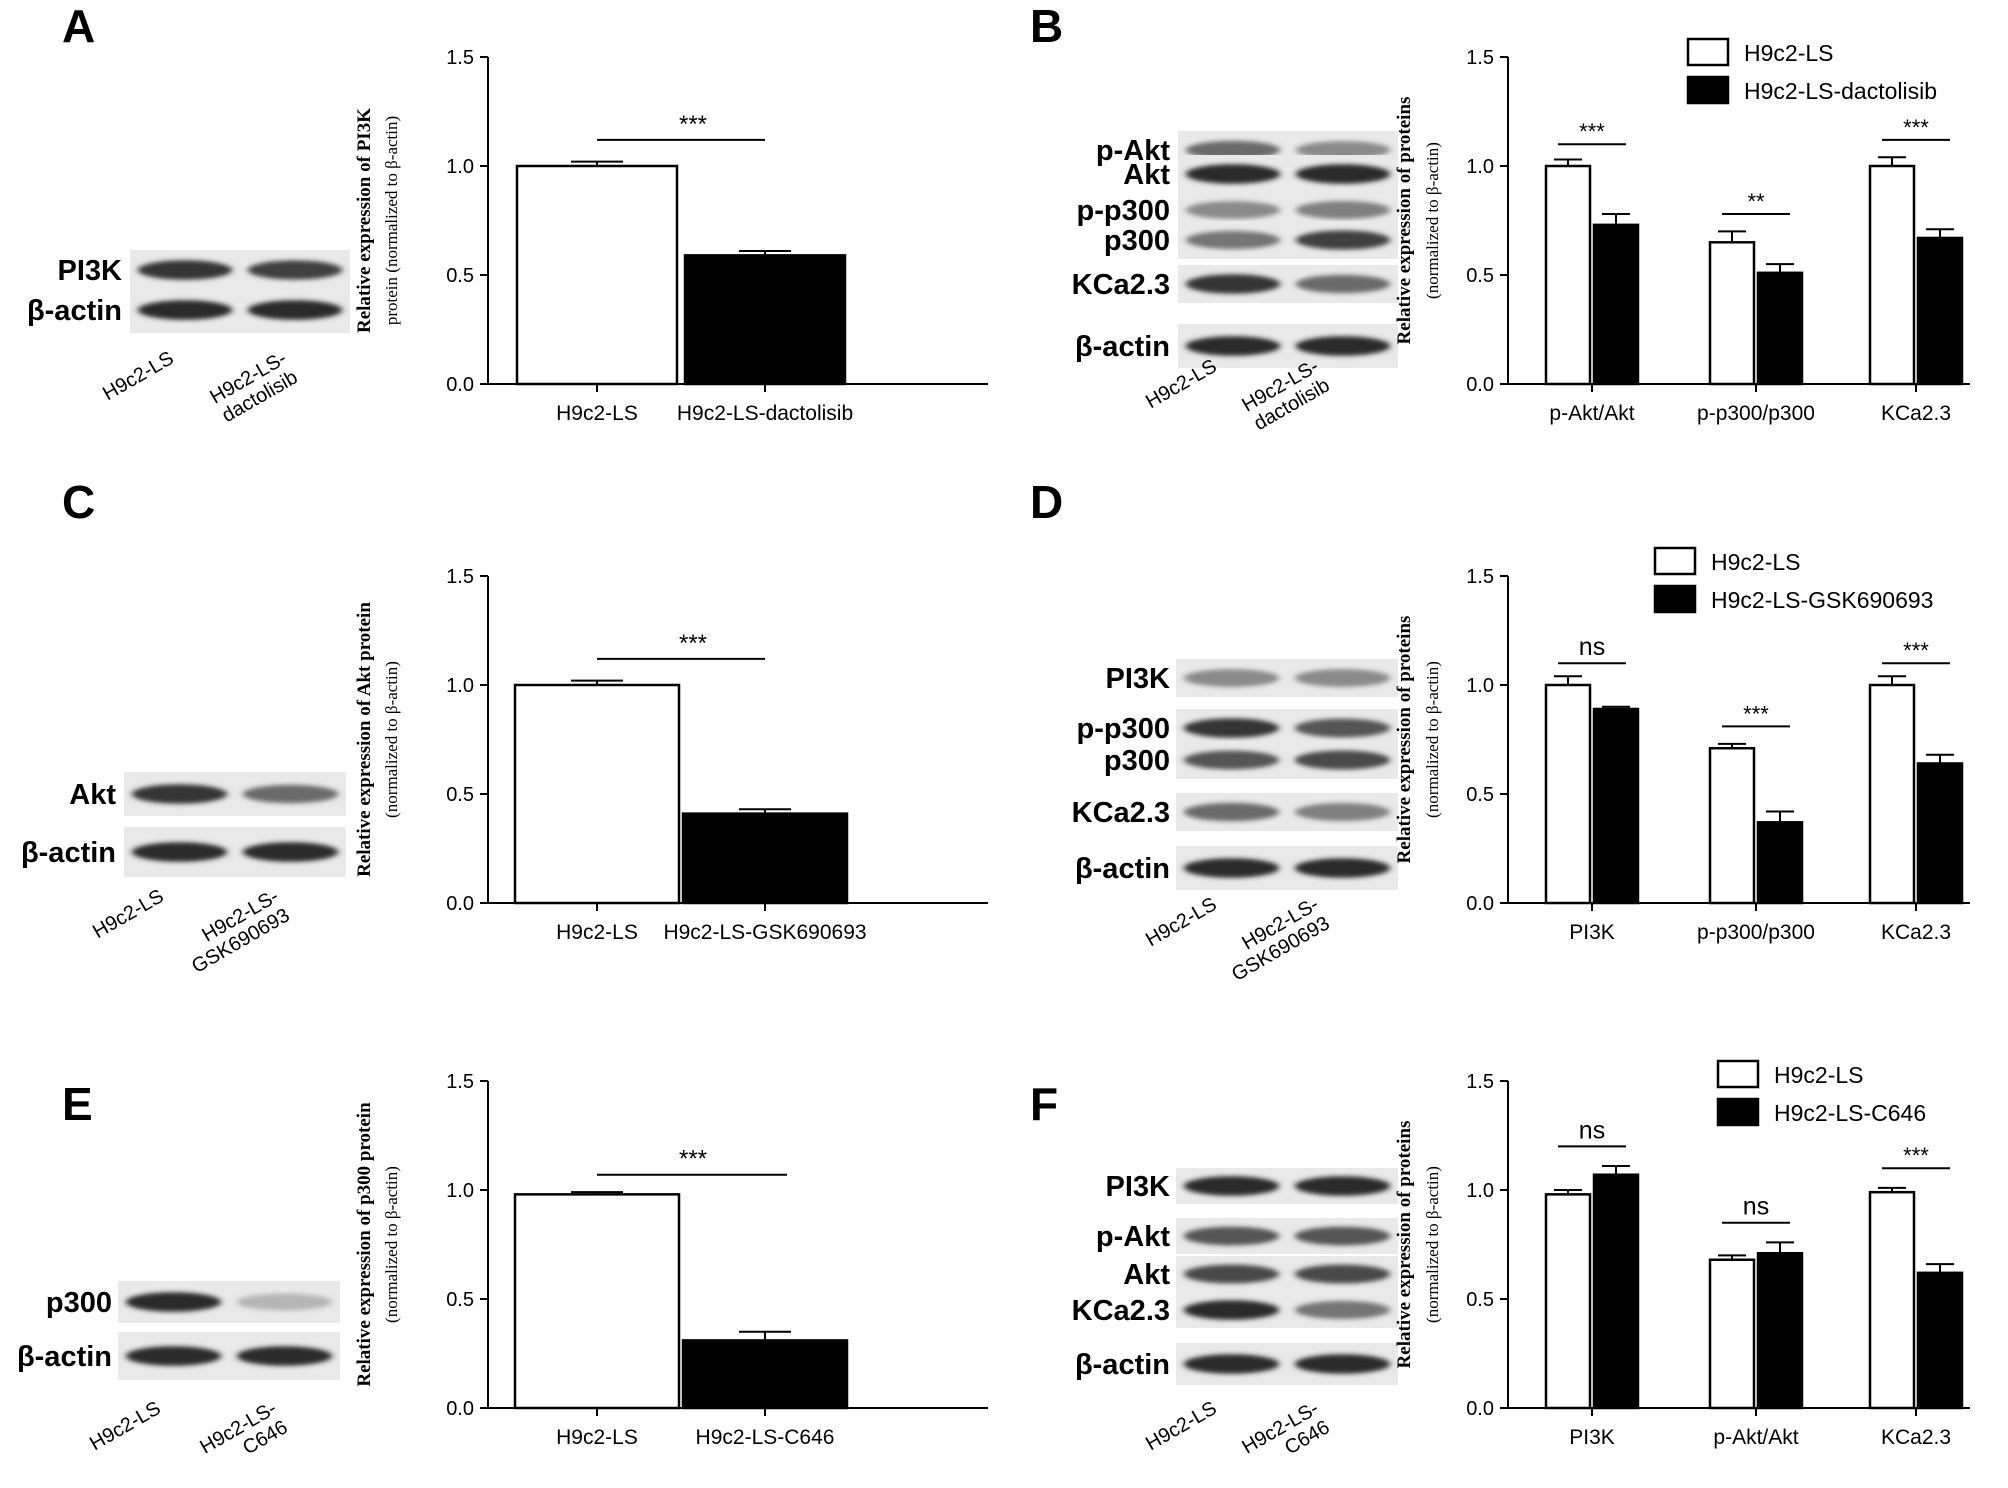  I want to click on legend: H9c2-LS H9c2-LS-dactolisib, so click(1811, 71).